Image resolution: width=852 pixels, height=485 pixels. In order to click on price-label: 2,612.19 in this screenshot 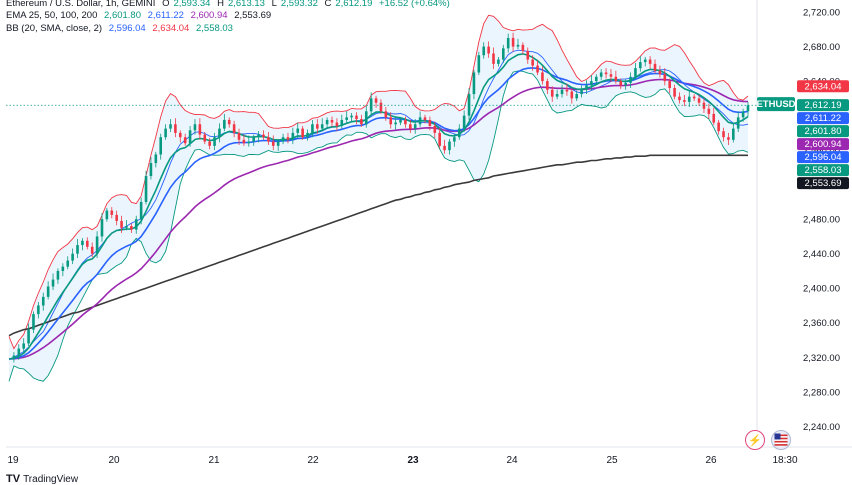, I will do `click(823, 105)`.